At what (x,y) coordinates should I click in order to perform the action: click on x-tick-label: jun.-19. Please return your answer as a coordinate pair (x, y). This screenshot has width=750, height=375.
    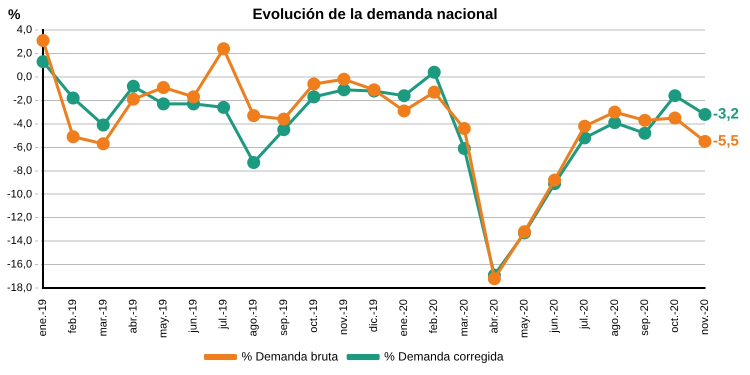
    Looking at the image, I should click on (194, 316).